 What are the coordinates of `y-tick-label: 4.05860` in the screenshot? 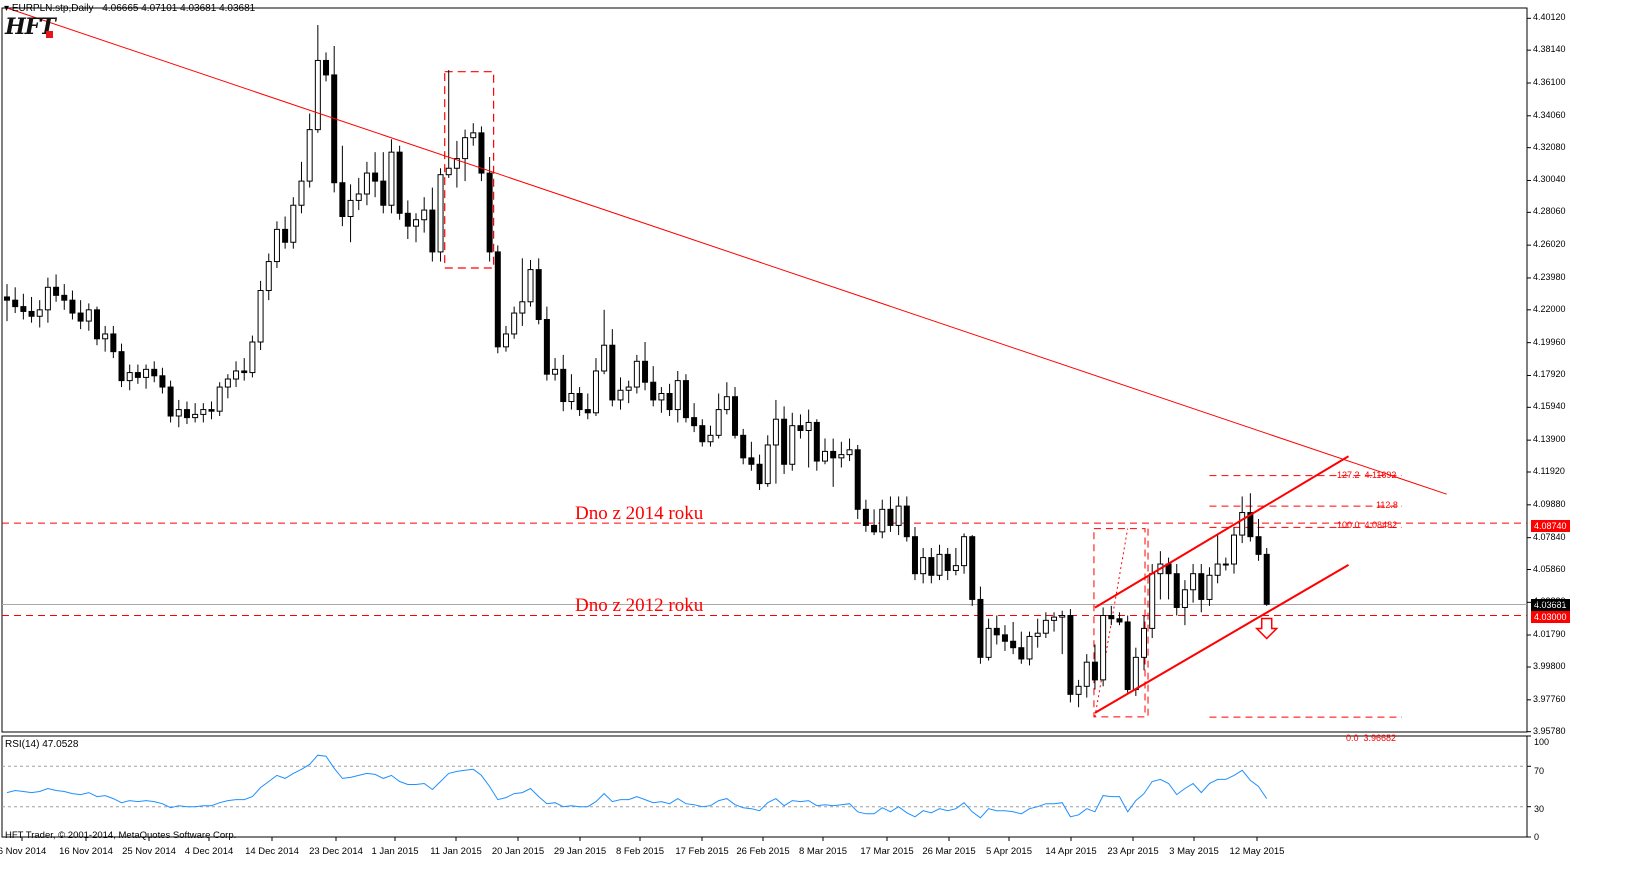 It's located at (1549, 568).